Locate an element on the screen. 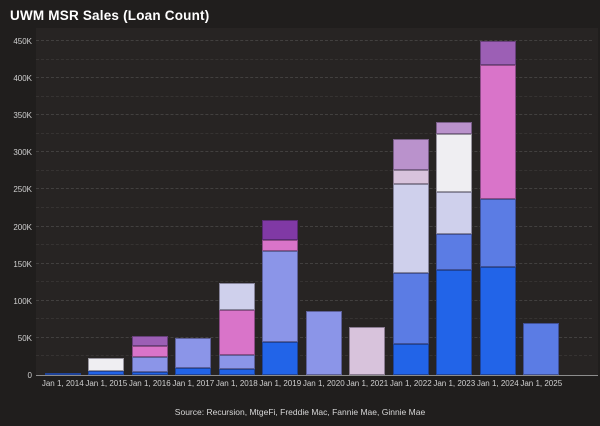  bar-segment-purple_dark is located at coordinates (280, 229).